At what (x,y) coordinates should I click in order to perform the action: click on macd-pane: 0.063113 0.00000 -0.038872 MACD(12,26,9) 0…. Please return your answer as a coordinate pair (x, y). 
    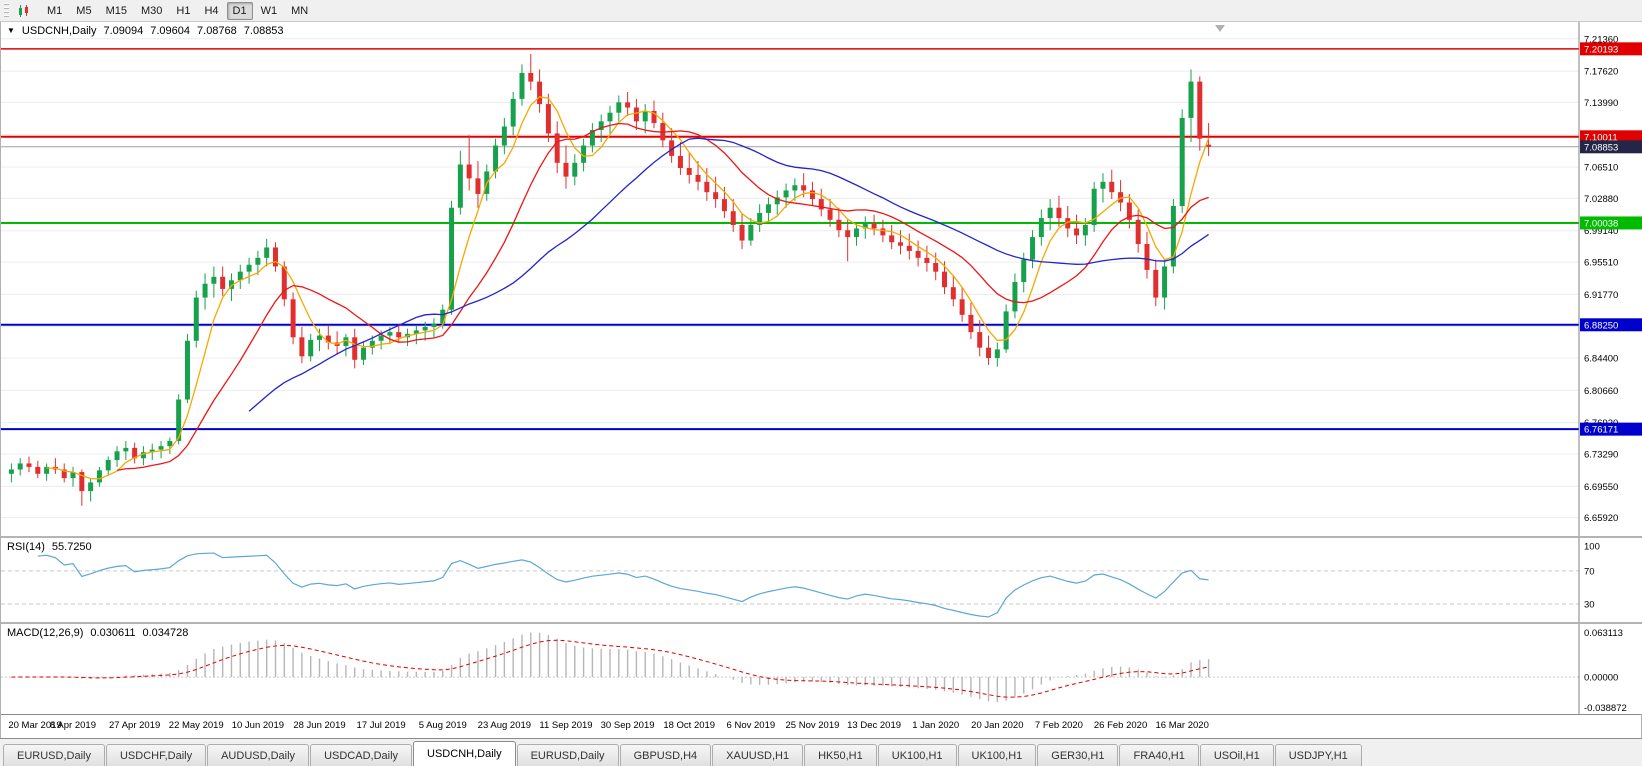
    Looking at the image, I should click on (821, 669).